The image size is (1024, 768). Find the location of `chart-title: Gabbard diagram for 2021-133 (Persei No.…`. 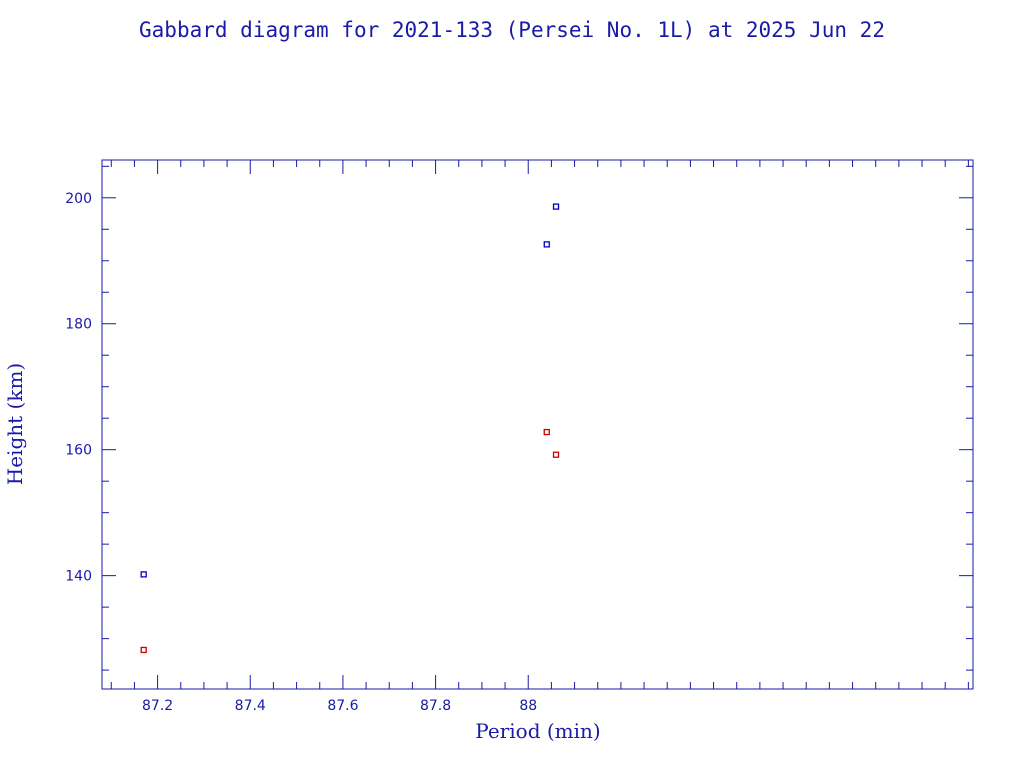

chart-title: Gabbard diagram for 2021-133 (Persei No.… is located at coordinates (512, 30).